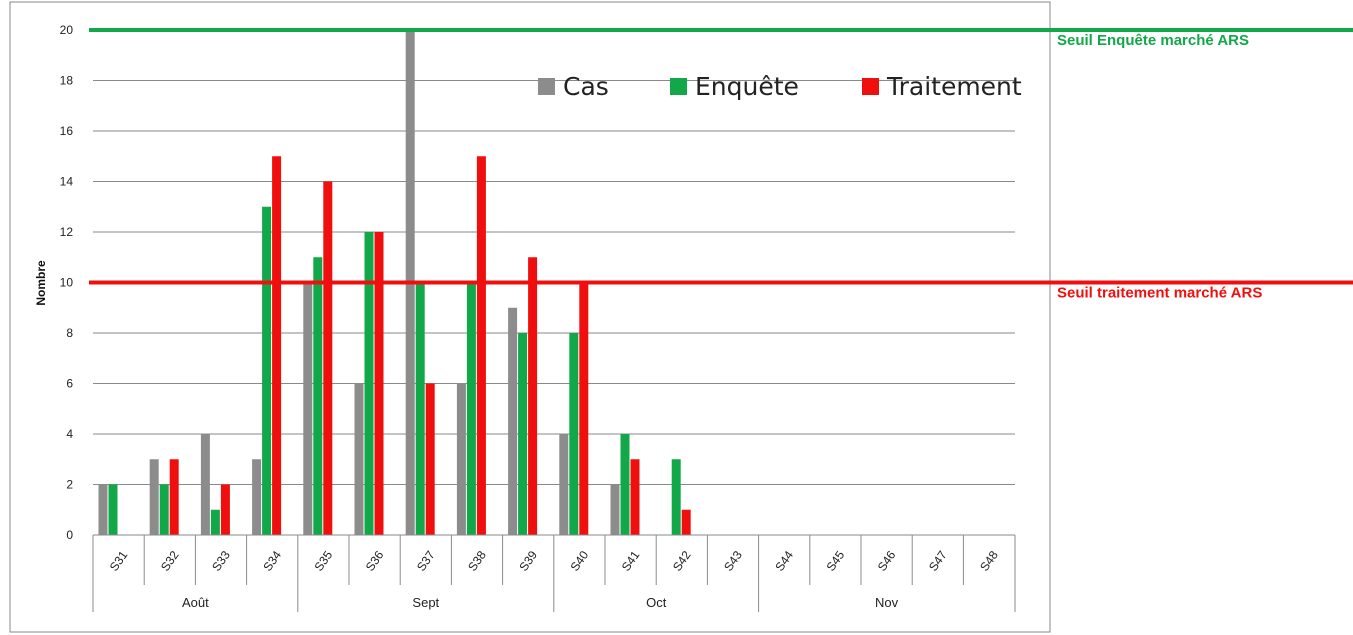 The image size is (1353, 635). What do you see at coordinates (533, 396) in the screenshot?
I see `bar-traitement-s39` at bounding box center [533, 396].